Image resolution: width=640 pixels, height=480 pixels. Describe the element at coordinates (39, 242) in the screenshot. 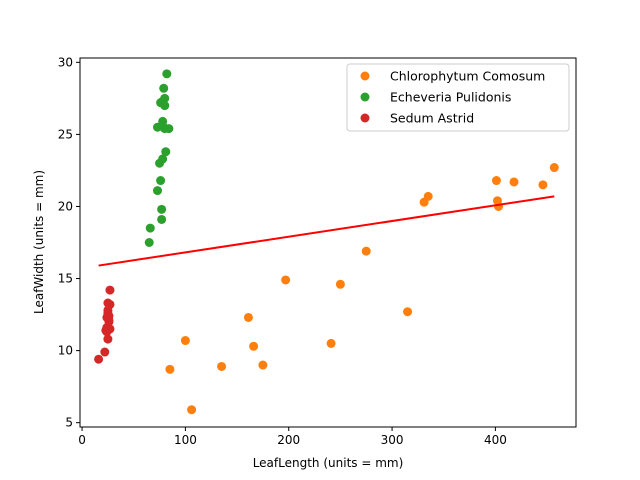

I see `y-axis-label: LeafWidth (units = mm)` at that location.